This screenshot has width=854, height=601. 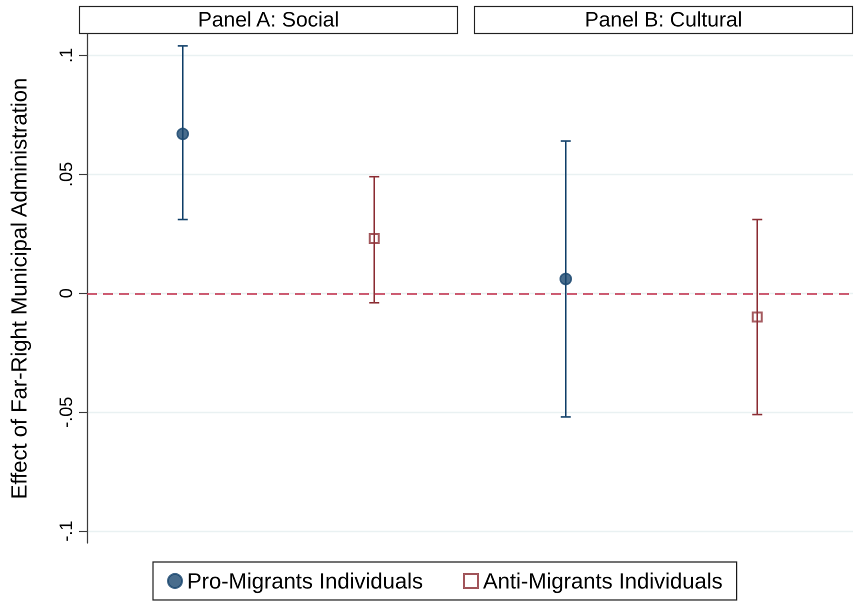 I want to click on legend-label: Anti-Migrants Individuals, so click(x=602, y=581).